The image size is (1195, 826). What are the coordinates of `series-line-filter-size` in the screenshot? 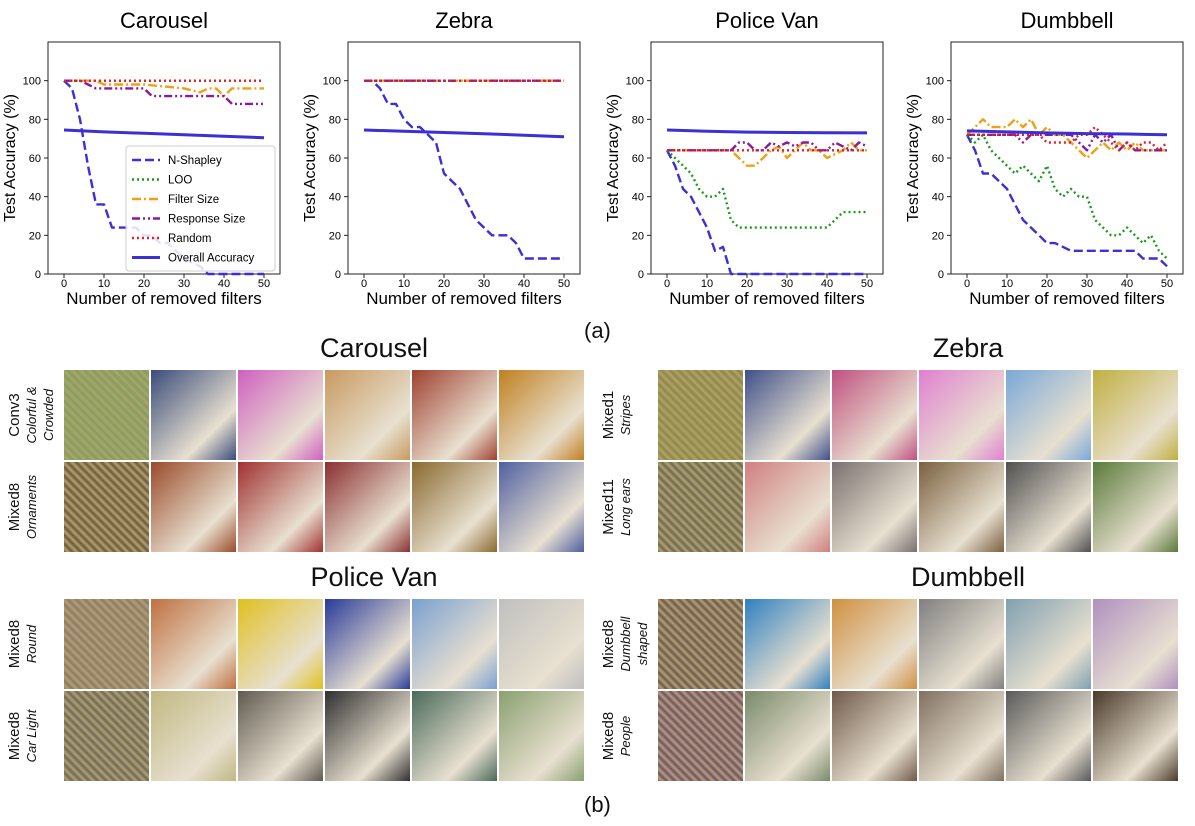 It's located at (1066, 139).